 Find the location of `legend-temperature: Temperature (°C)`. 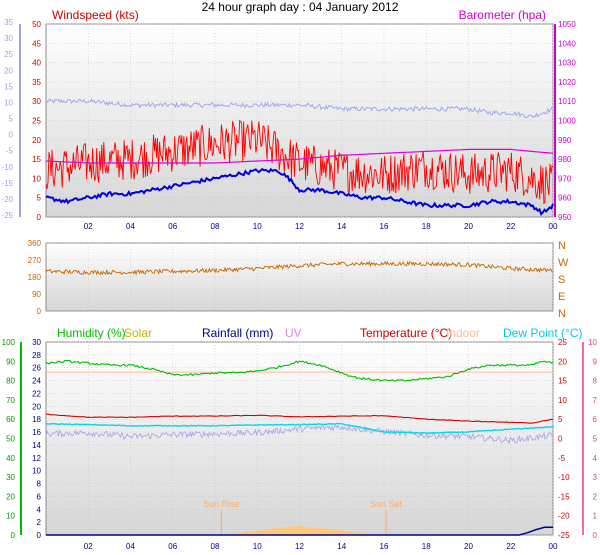

legend-temperature: Temperature (°C) is located at coordinates (406, 333).